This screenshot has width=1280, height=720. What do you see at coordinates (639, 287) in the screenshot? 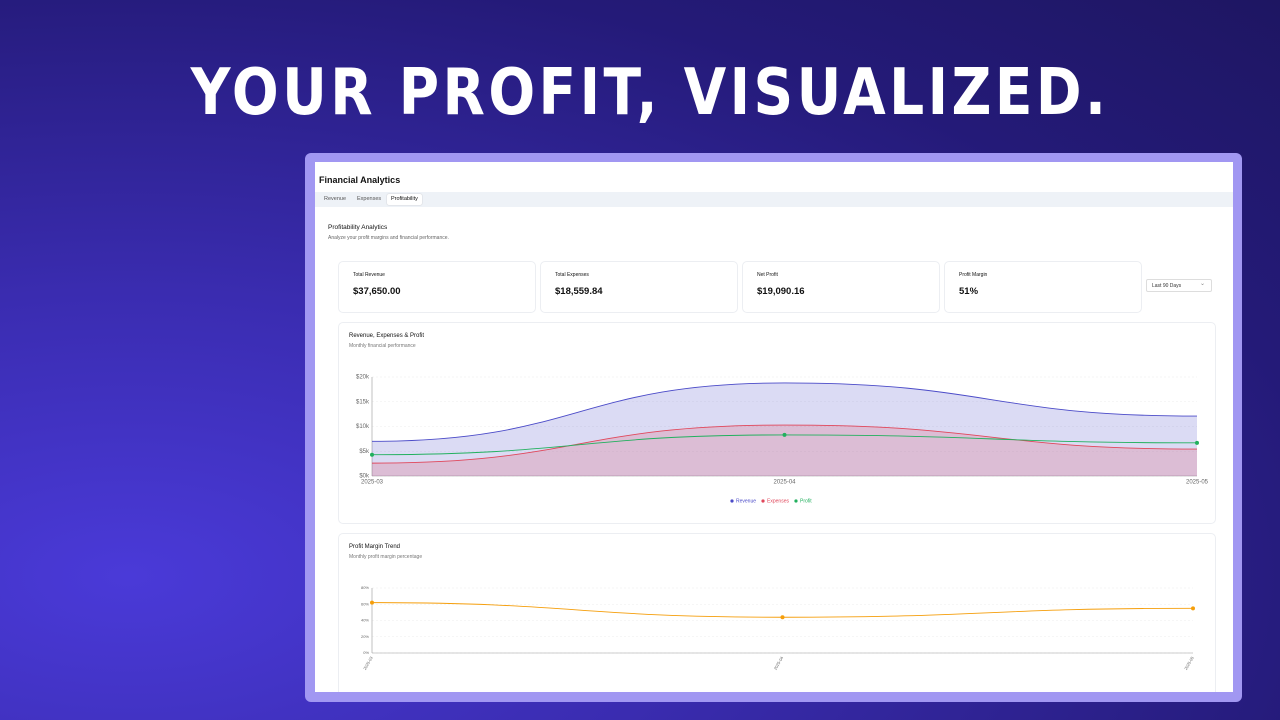
I see `stat-card: Total Expenses $18,559.84` at bounding box center [639, 287].